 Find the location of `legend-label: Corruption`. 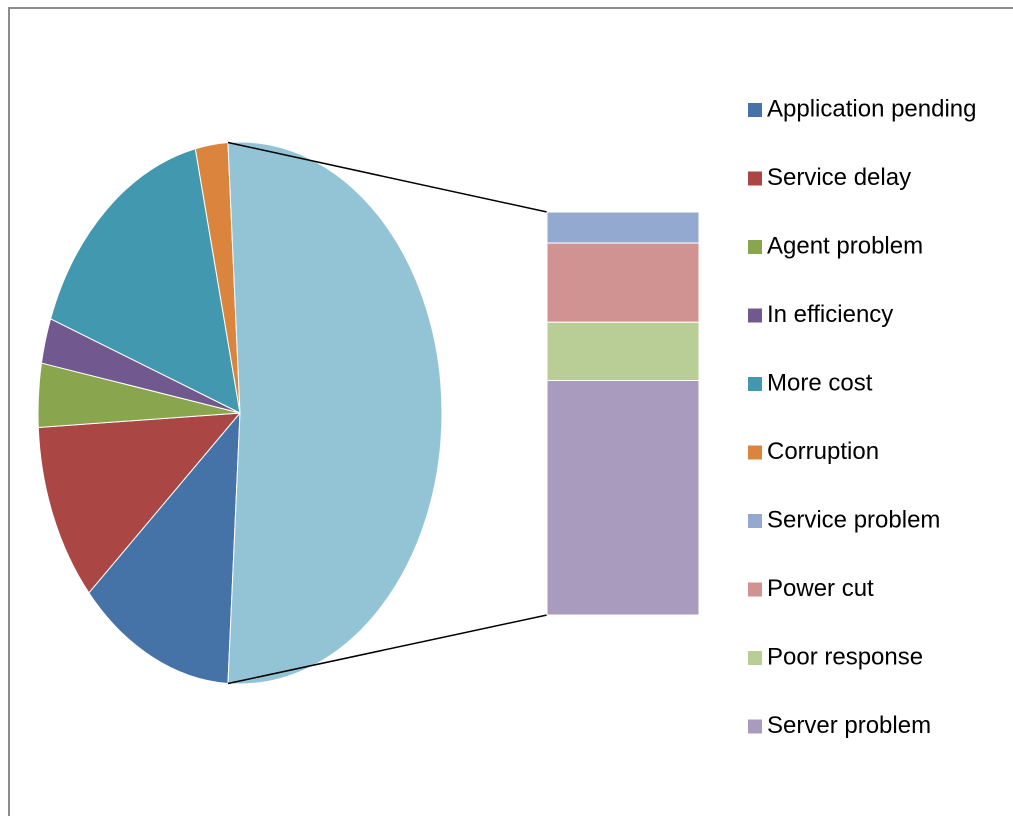

legend-label: Corruption is located at coordinates (823, 451).